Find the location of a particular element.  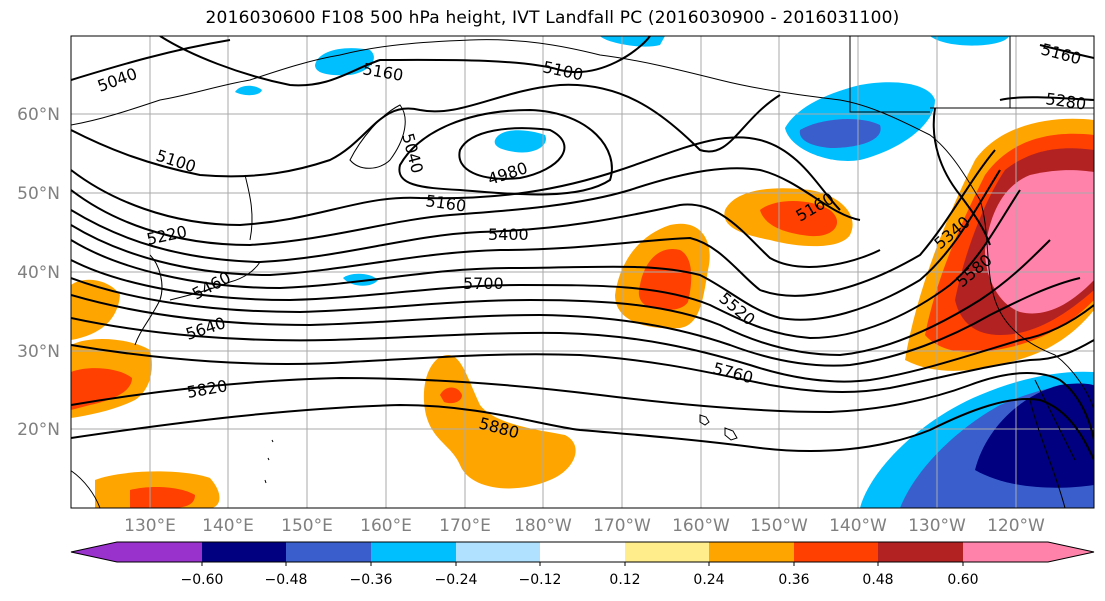

colorbar-tick-label: 0.48 is located at coordinates (877, 580).